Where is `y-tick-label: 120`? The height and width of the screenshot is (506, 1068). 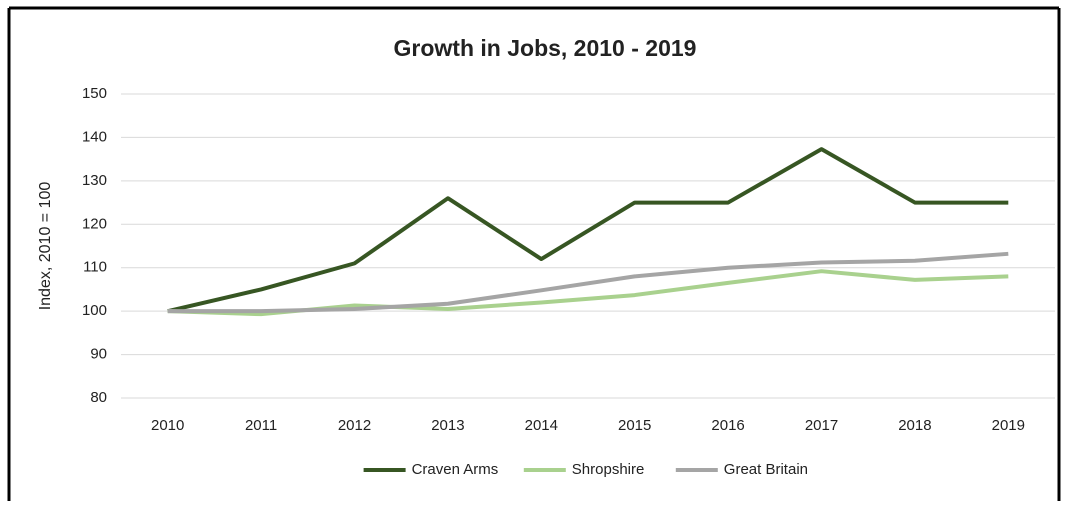 y-tick-label: 120 is located at coordinates (94, 223).